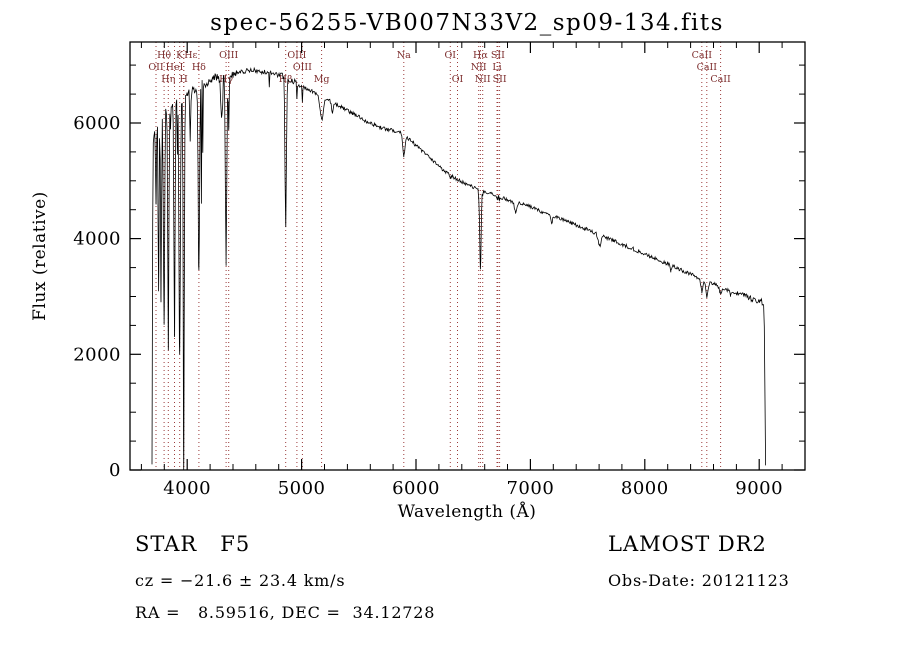 This screenshot has width=900, height=649. What do you see at coordinates (285, 612) in the screenshot?
I see `ra-dec-value: RA = 8.59516, DEC = 34.12728` at bounding box center [285, 612].